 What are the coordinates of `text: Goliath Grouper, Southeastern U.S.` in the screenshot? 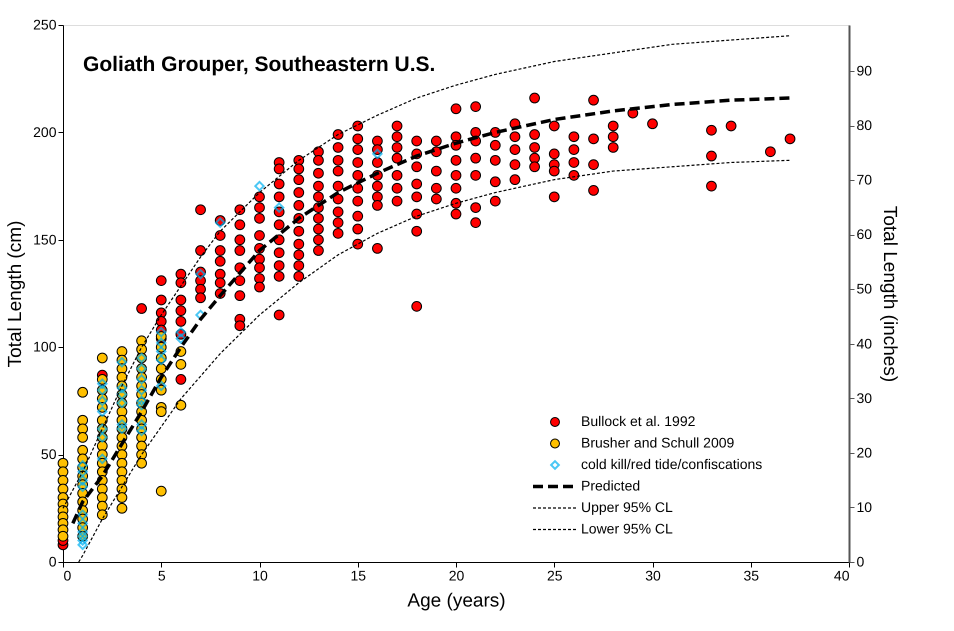 It's located at (259, 64).